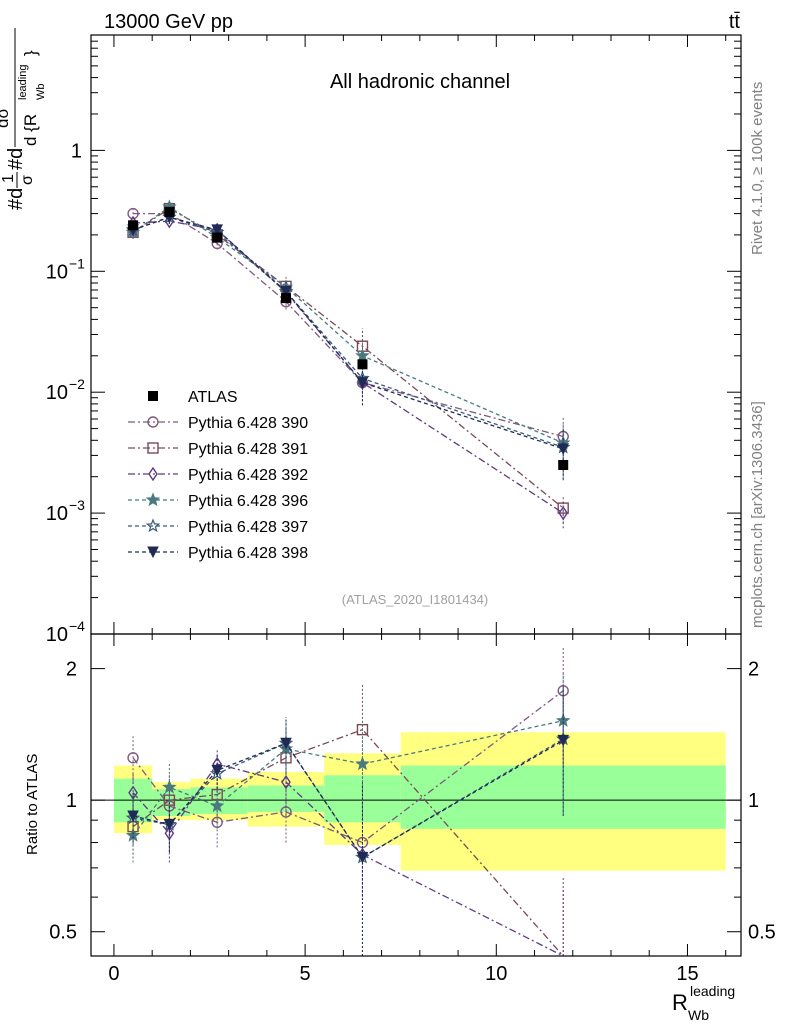 This screenshot has height=1024, width=786. I want to click on y-tick-label-exponent: −2, so click(77, 384).